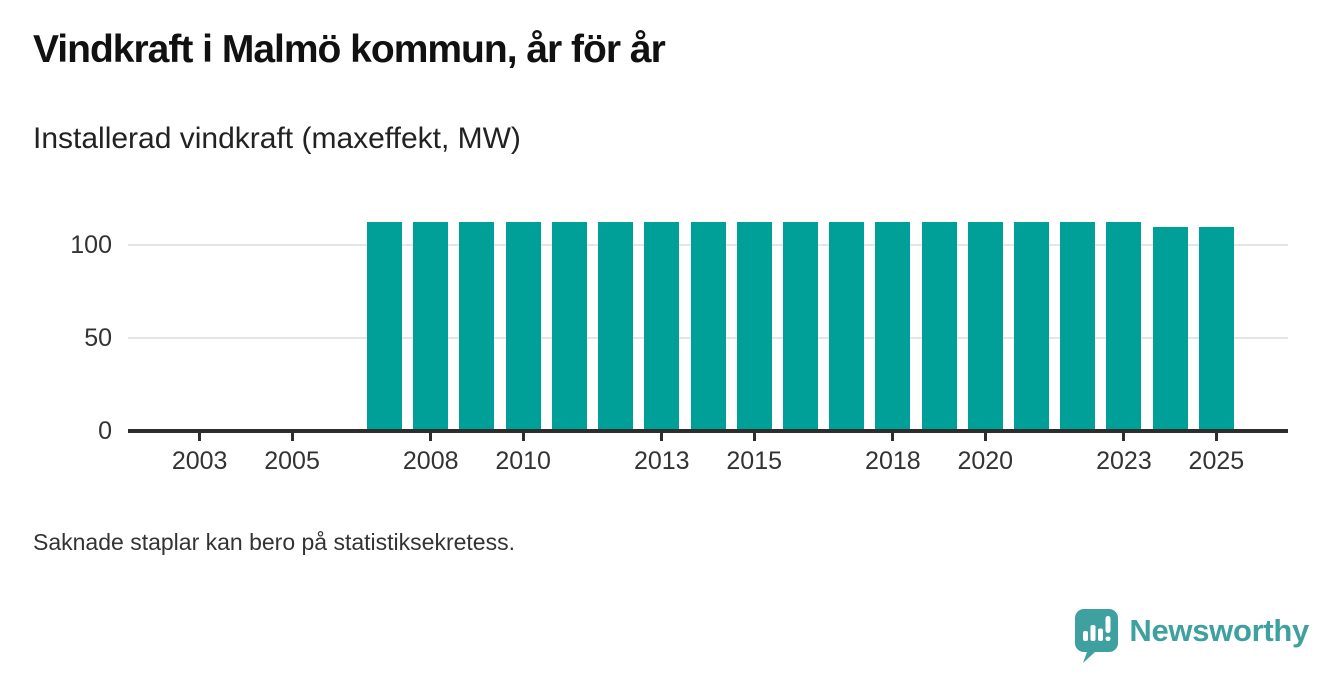 This screenshot has height=685, width=1340. I want to click on bar-2019, so click(939, 326).